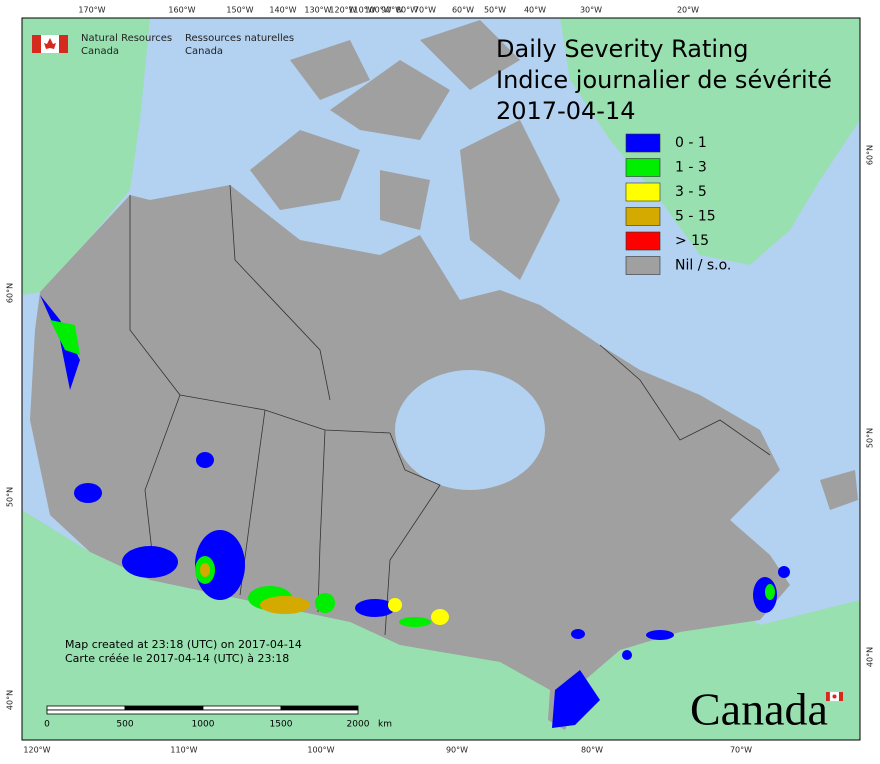 The width and height of the screenshot is (880, 764). I want to click on org-name: Natural Resources, so click(126, 38).